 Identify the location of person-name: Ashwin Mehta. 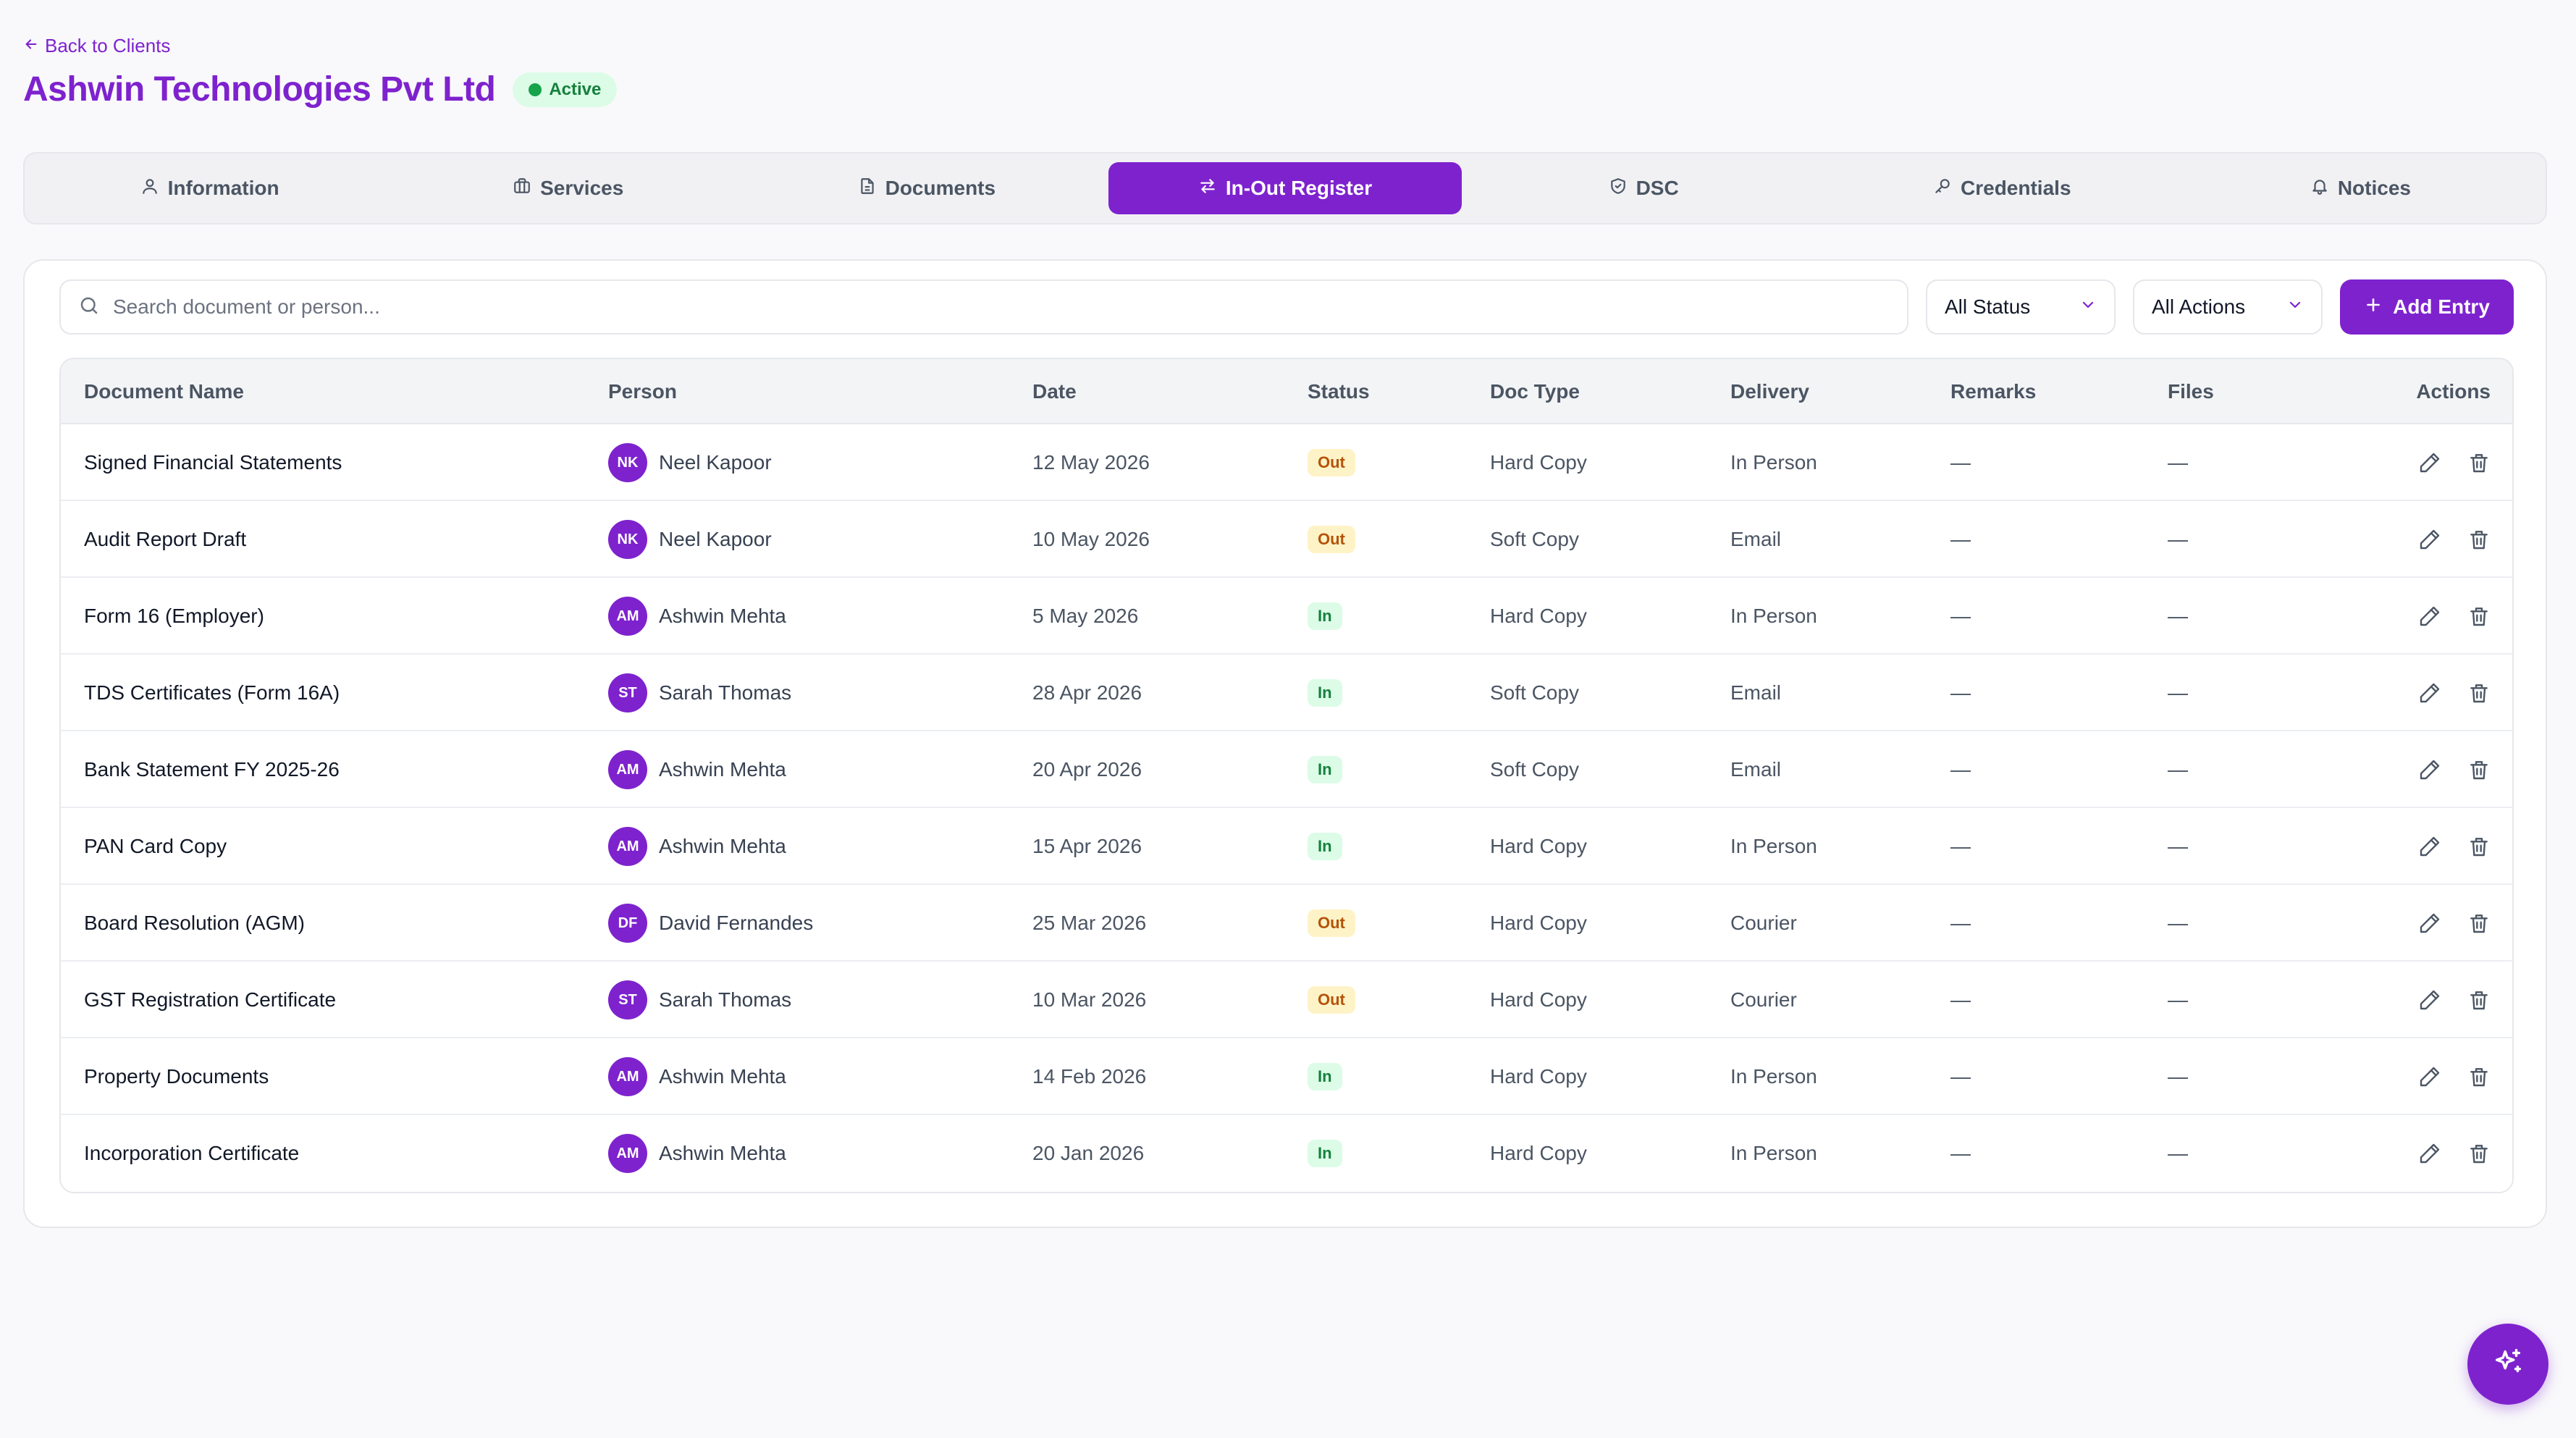
(722, 846).